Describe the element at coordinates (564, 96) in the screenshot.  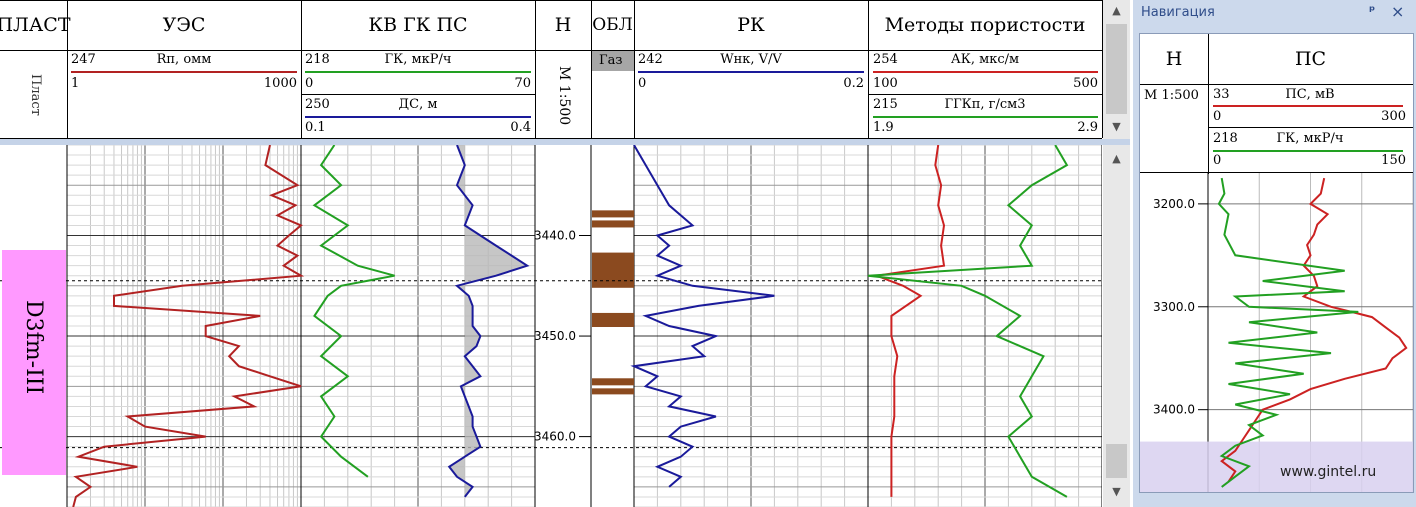
I see `scale-label: М 1:500` at that location.